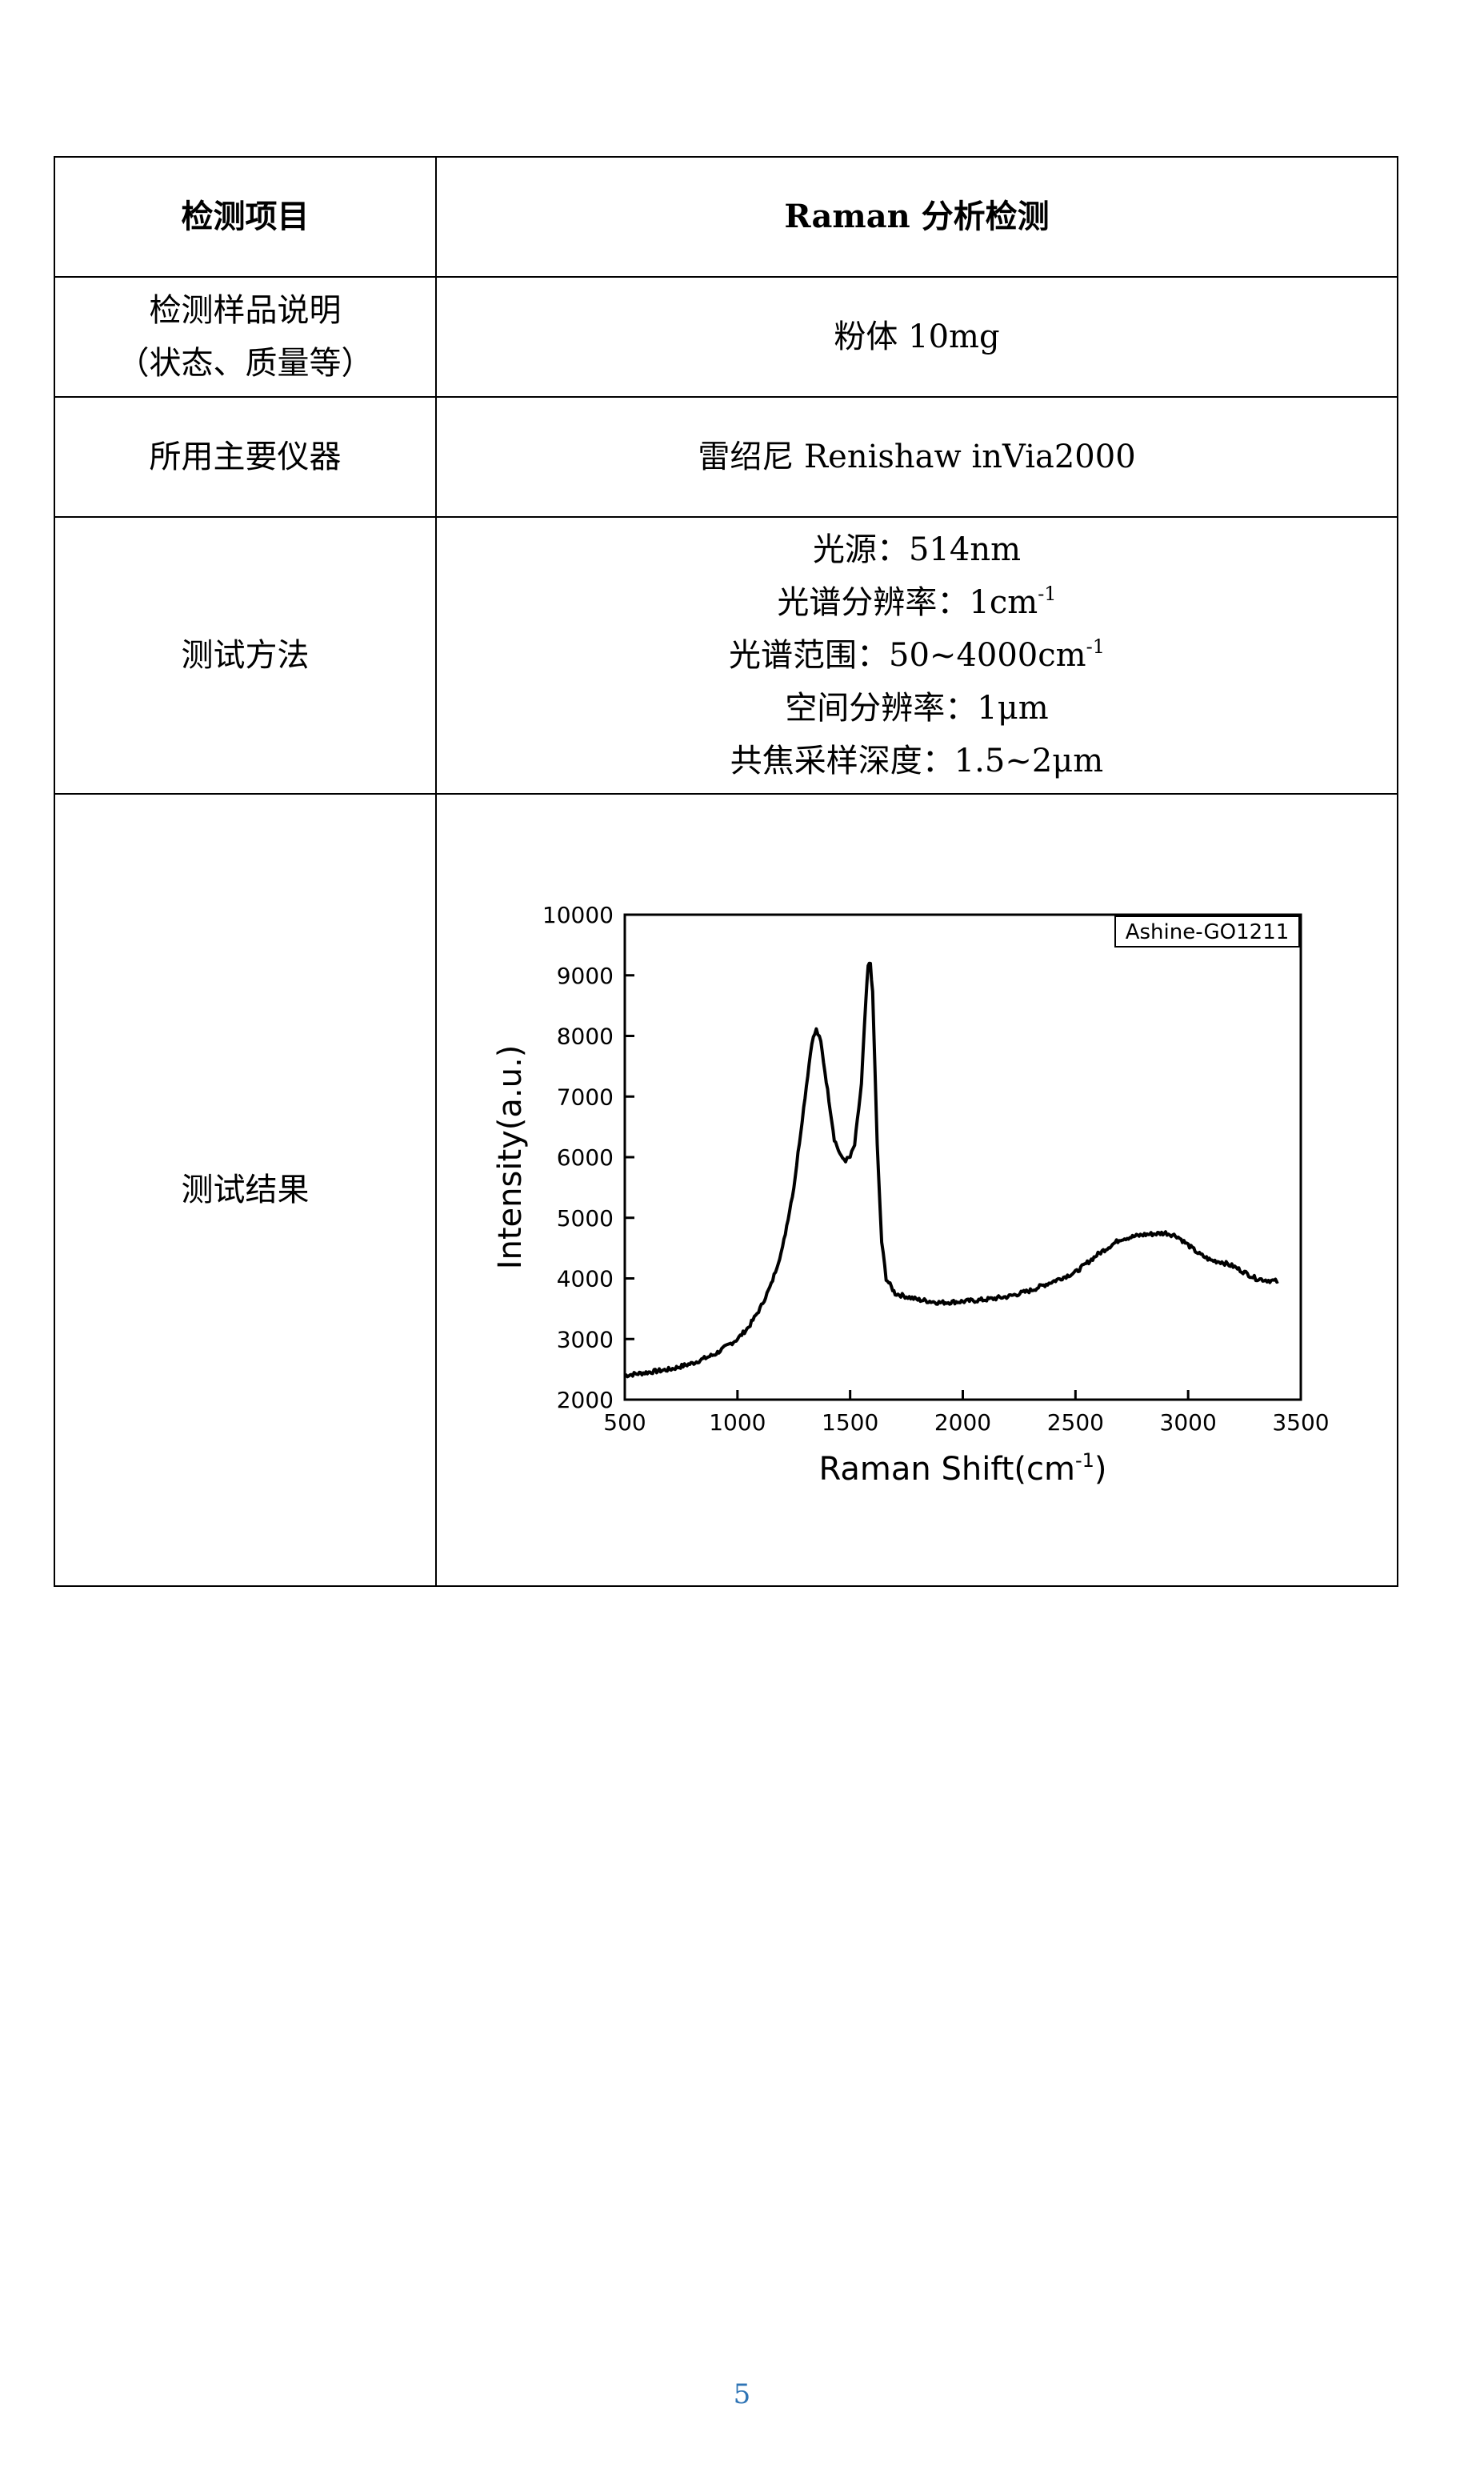  Describe the element at coordinates (916, 217) in the screenshot. I see `header-value-cell: Raman 分析检测` at that location.